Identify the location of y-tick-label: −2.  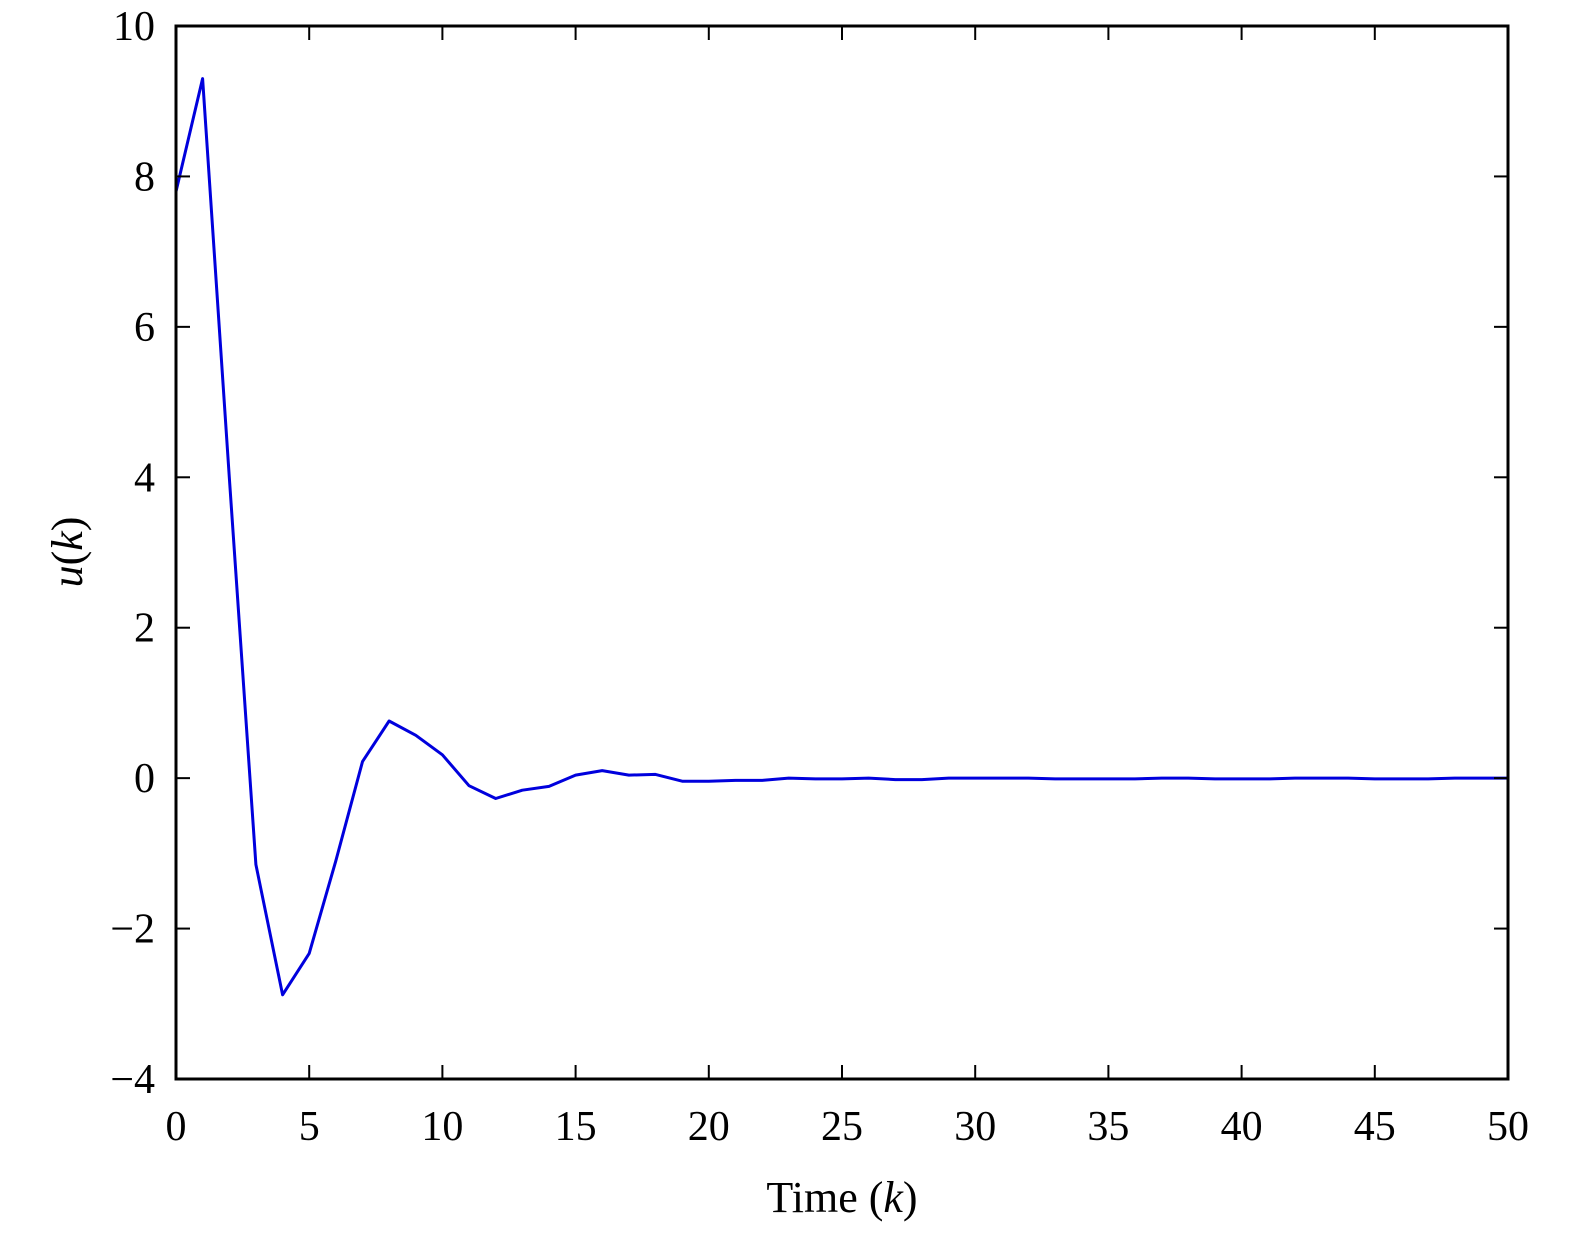
(132, 930).